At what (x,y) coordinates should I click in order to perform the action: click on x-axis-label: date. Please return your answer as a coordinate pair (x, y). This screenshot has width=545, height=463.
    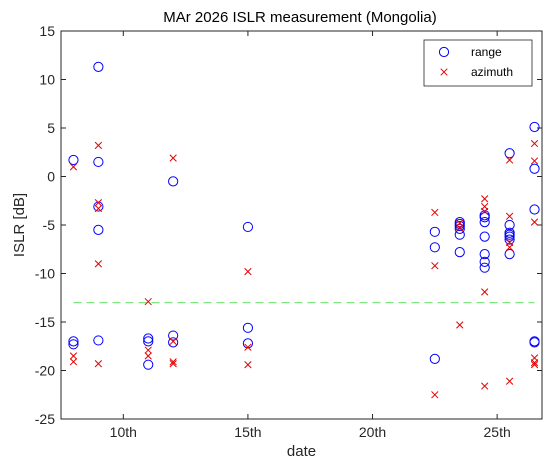
    Looking at the image, I should click on (301, 451).